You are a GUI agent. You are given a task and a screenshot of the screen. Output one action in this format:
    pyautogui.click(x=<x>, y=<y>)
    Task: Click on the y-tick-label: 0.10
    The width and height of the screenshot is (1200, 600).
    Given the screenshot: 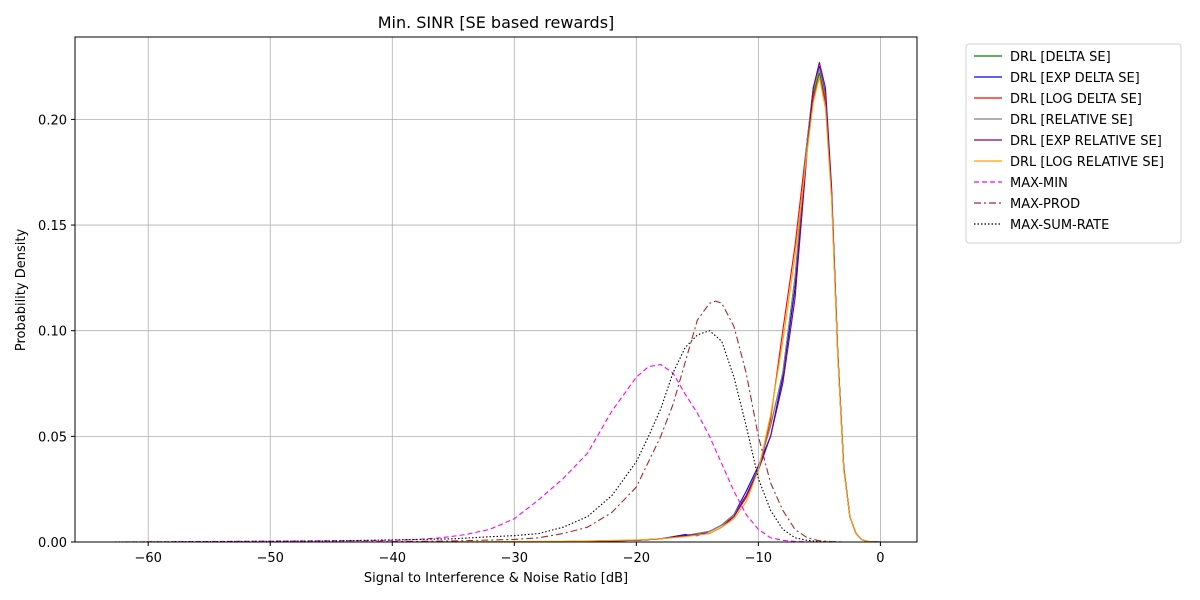 What is the action you would take?
    pyautogui.click(x=52, y=332)
    